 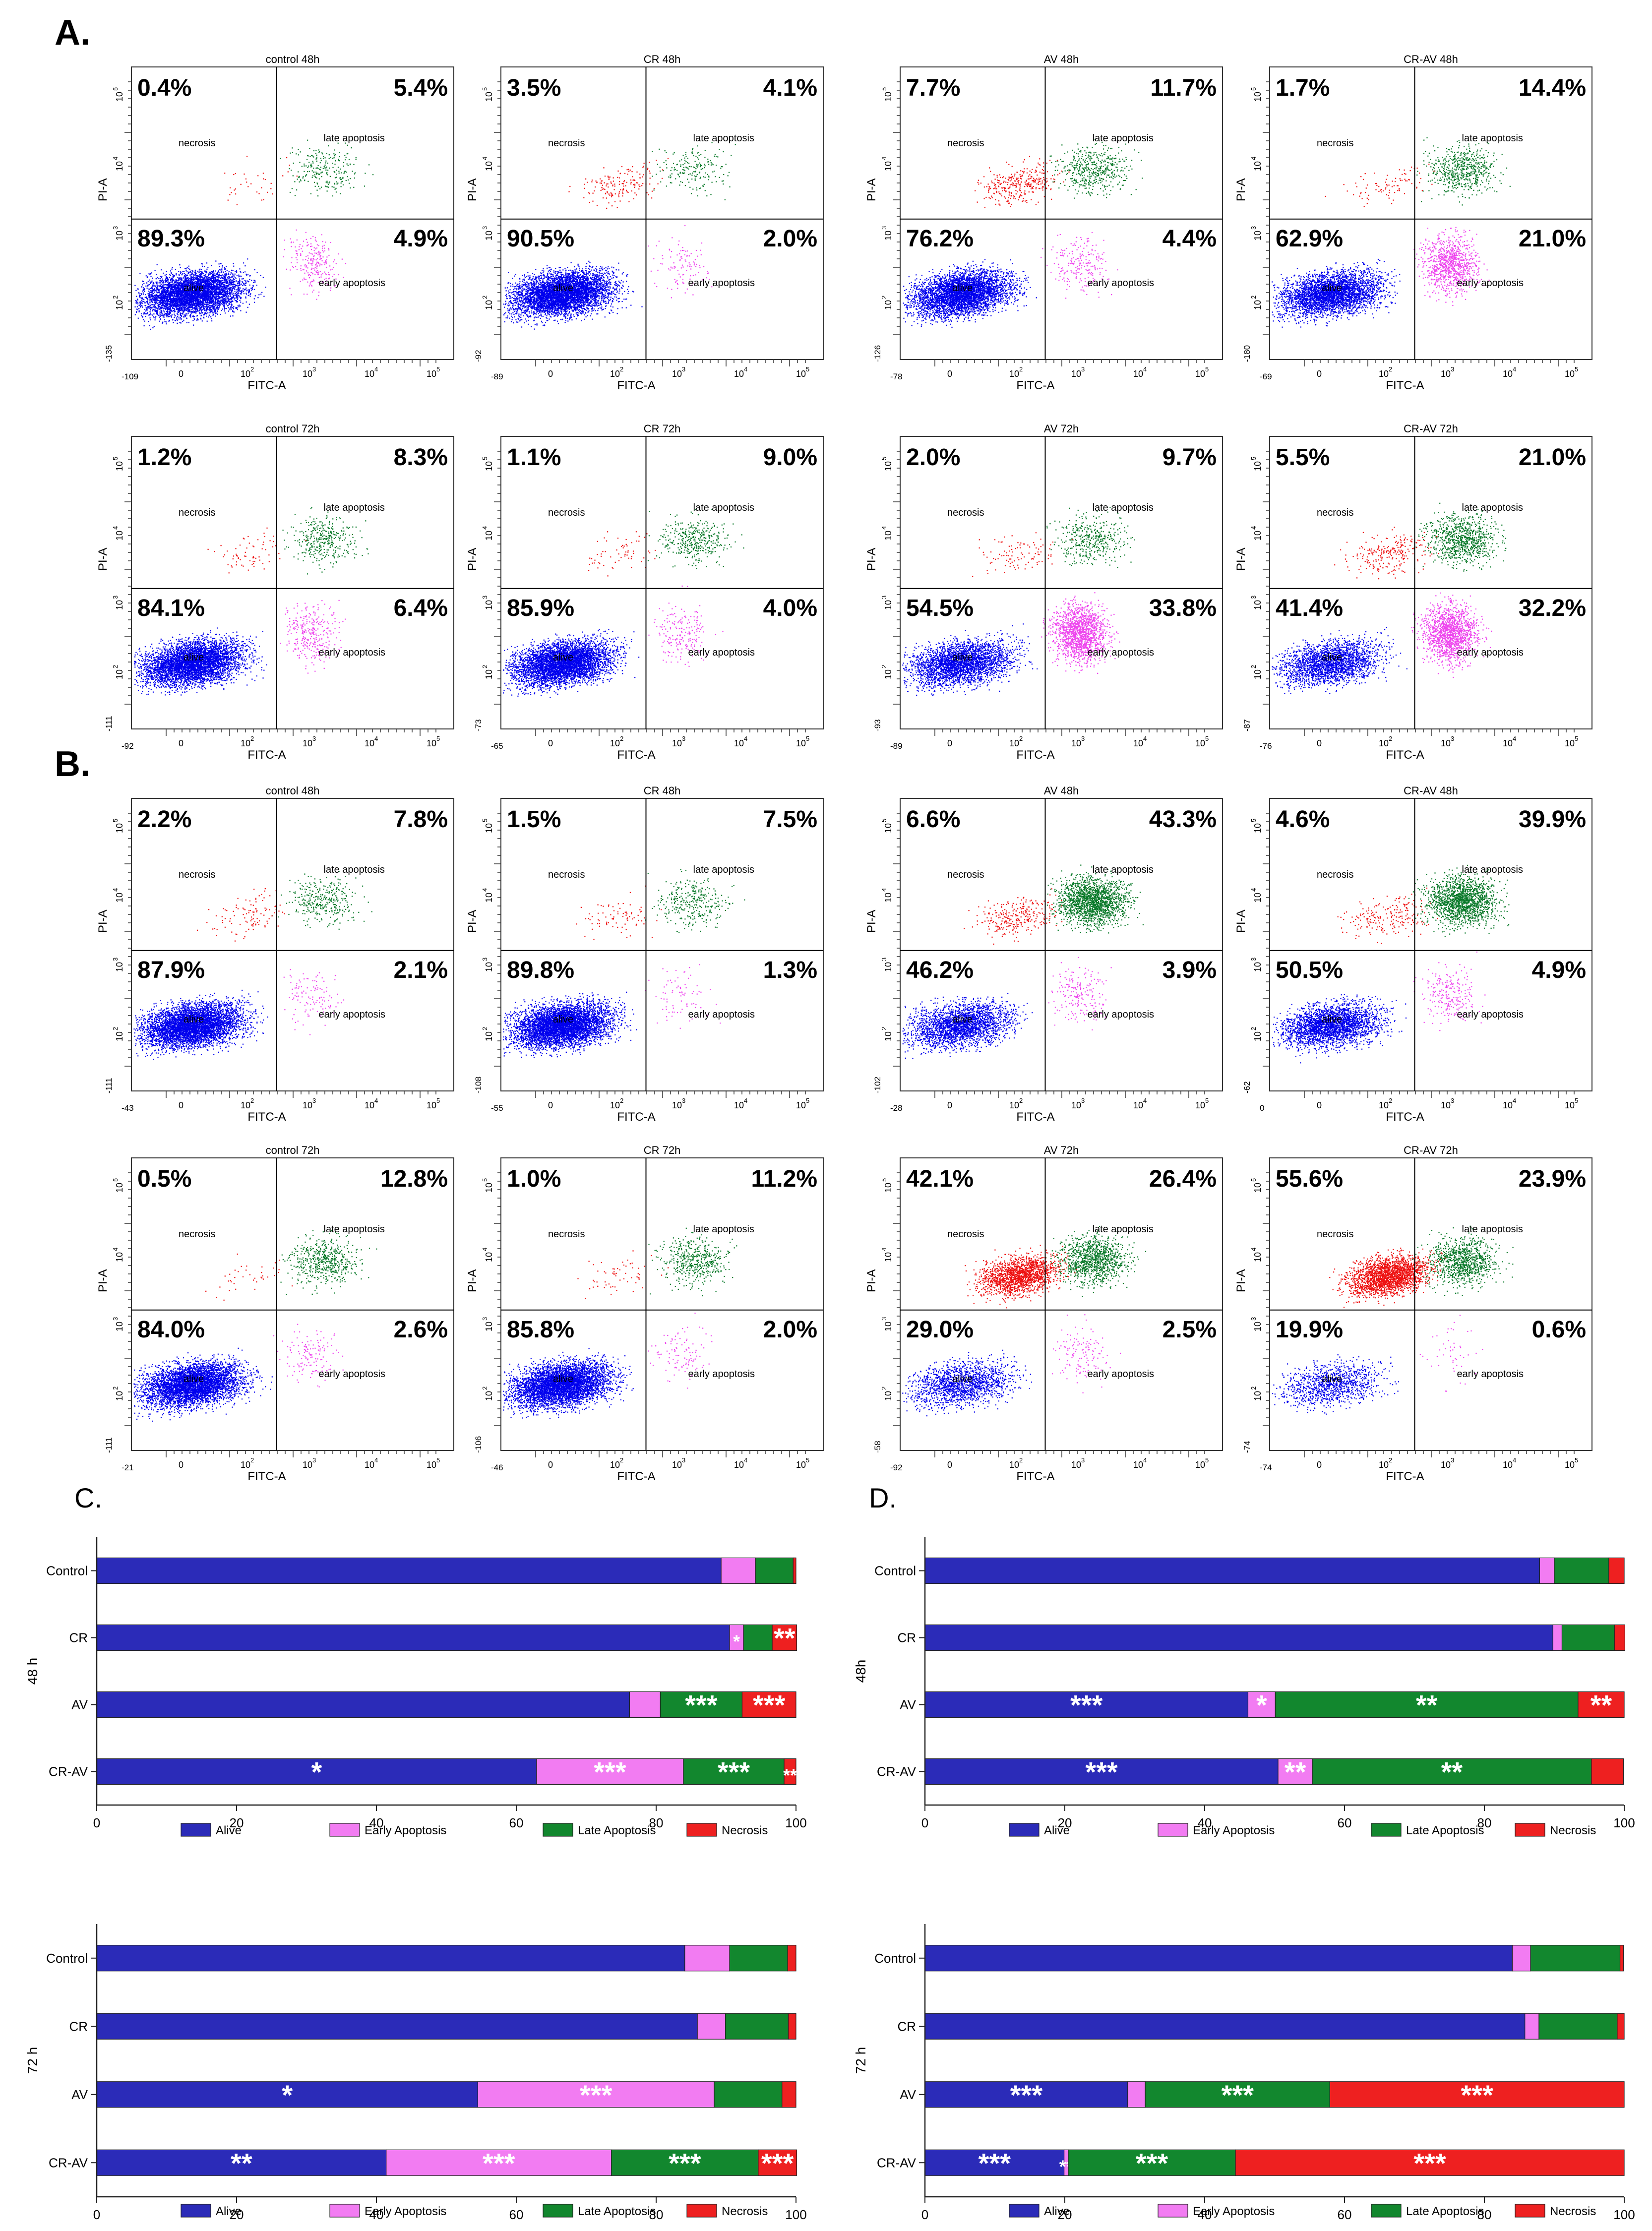 I want to click on x-tick-label: 40, so click(x=377, y=2214).